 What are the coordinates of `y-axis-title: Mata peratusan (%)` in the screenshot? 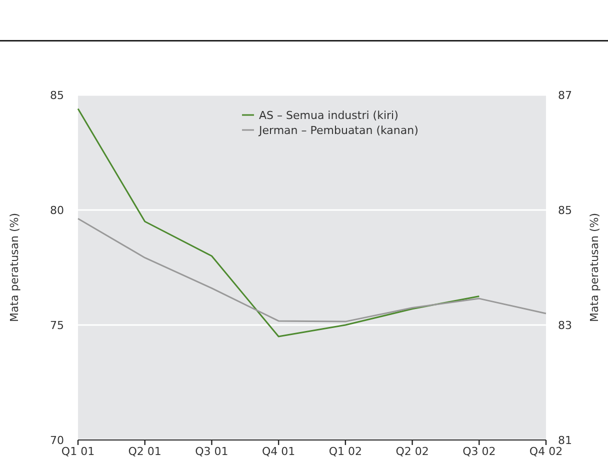 It's located at (14, 267).